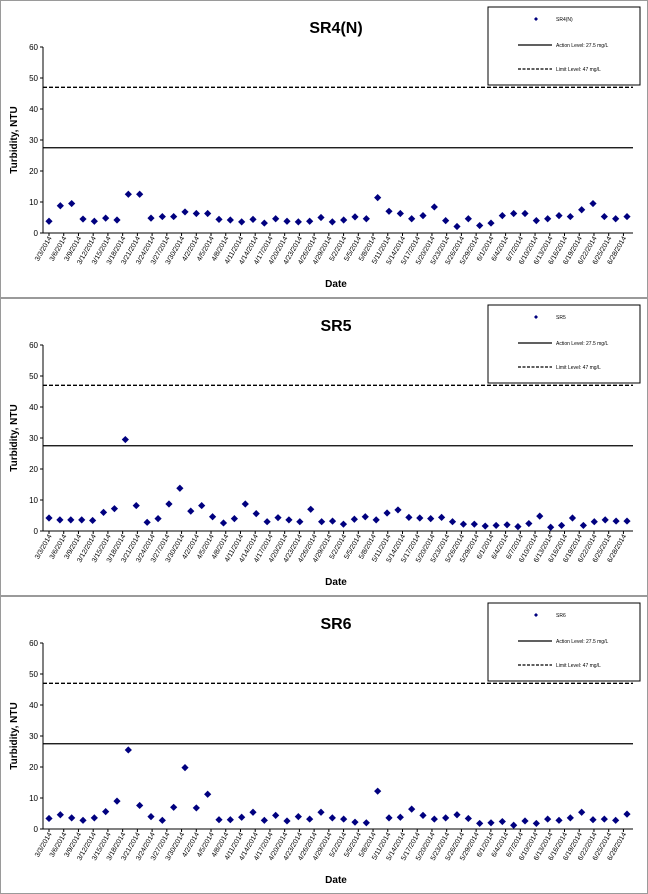 The image size is (648, 894). I want to click on y-tick-label: 10, so click(33, 798).